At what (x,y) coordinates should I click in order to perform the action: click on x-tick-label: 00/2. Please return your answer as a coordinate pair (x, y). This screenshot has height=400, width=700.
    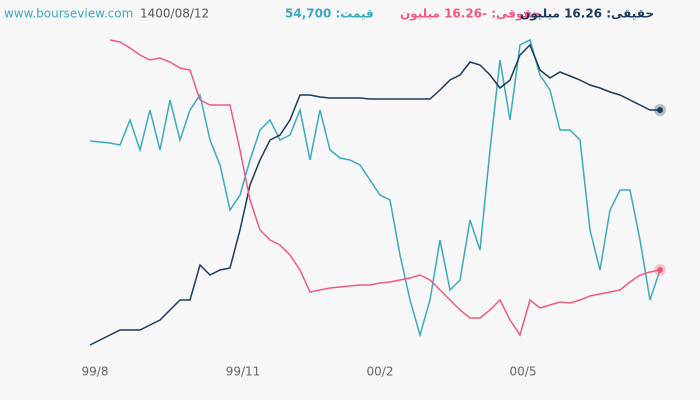
    Looking at the image, I should click on (380, 372).